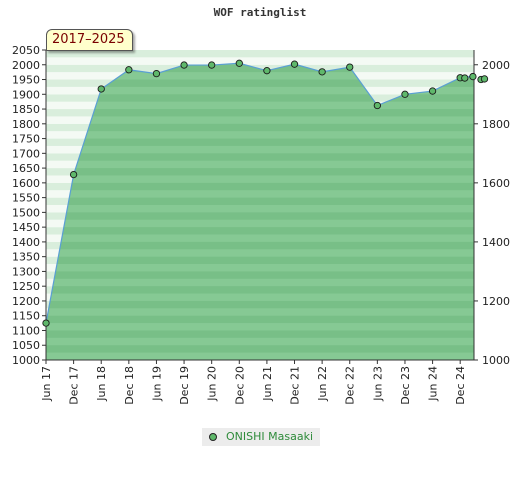  Describe the element at coordinates (26, 316) in the screenshot. I see `y-left-tick-label: 1150` at that location.